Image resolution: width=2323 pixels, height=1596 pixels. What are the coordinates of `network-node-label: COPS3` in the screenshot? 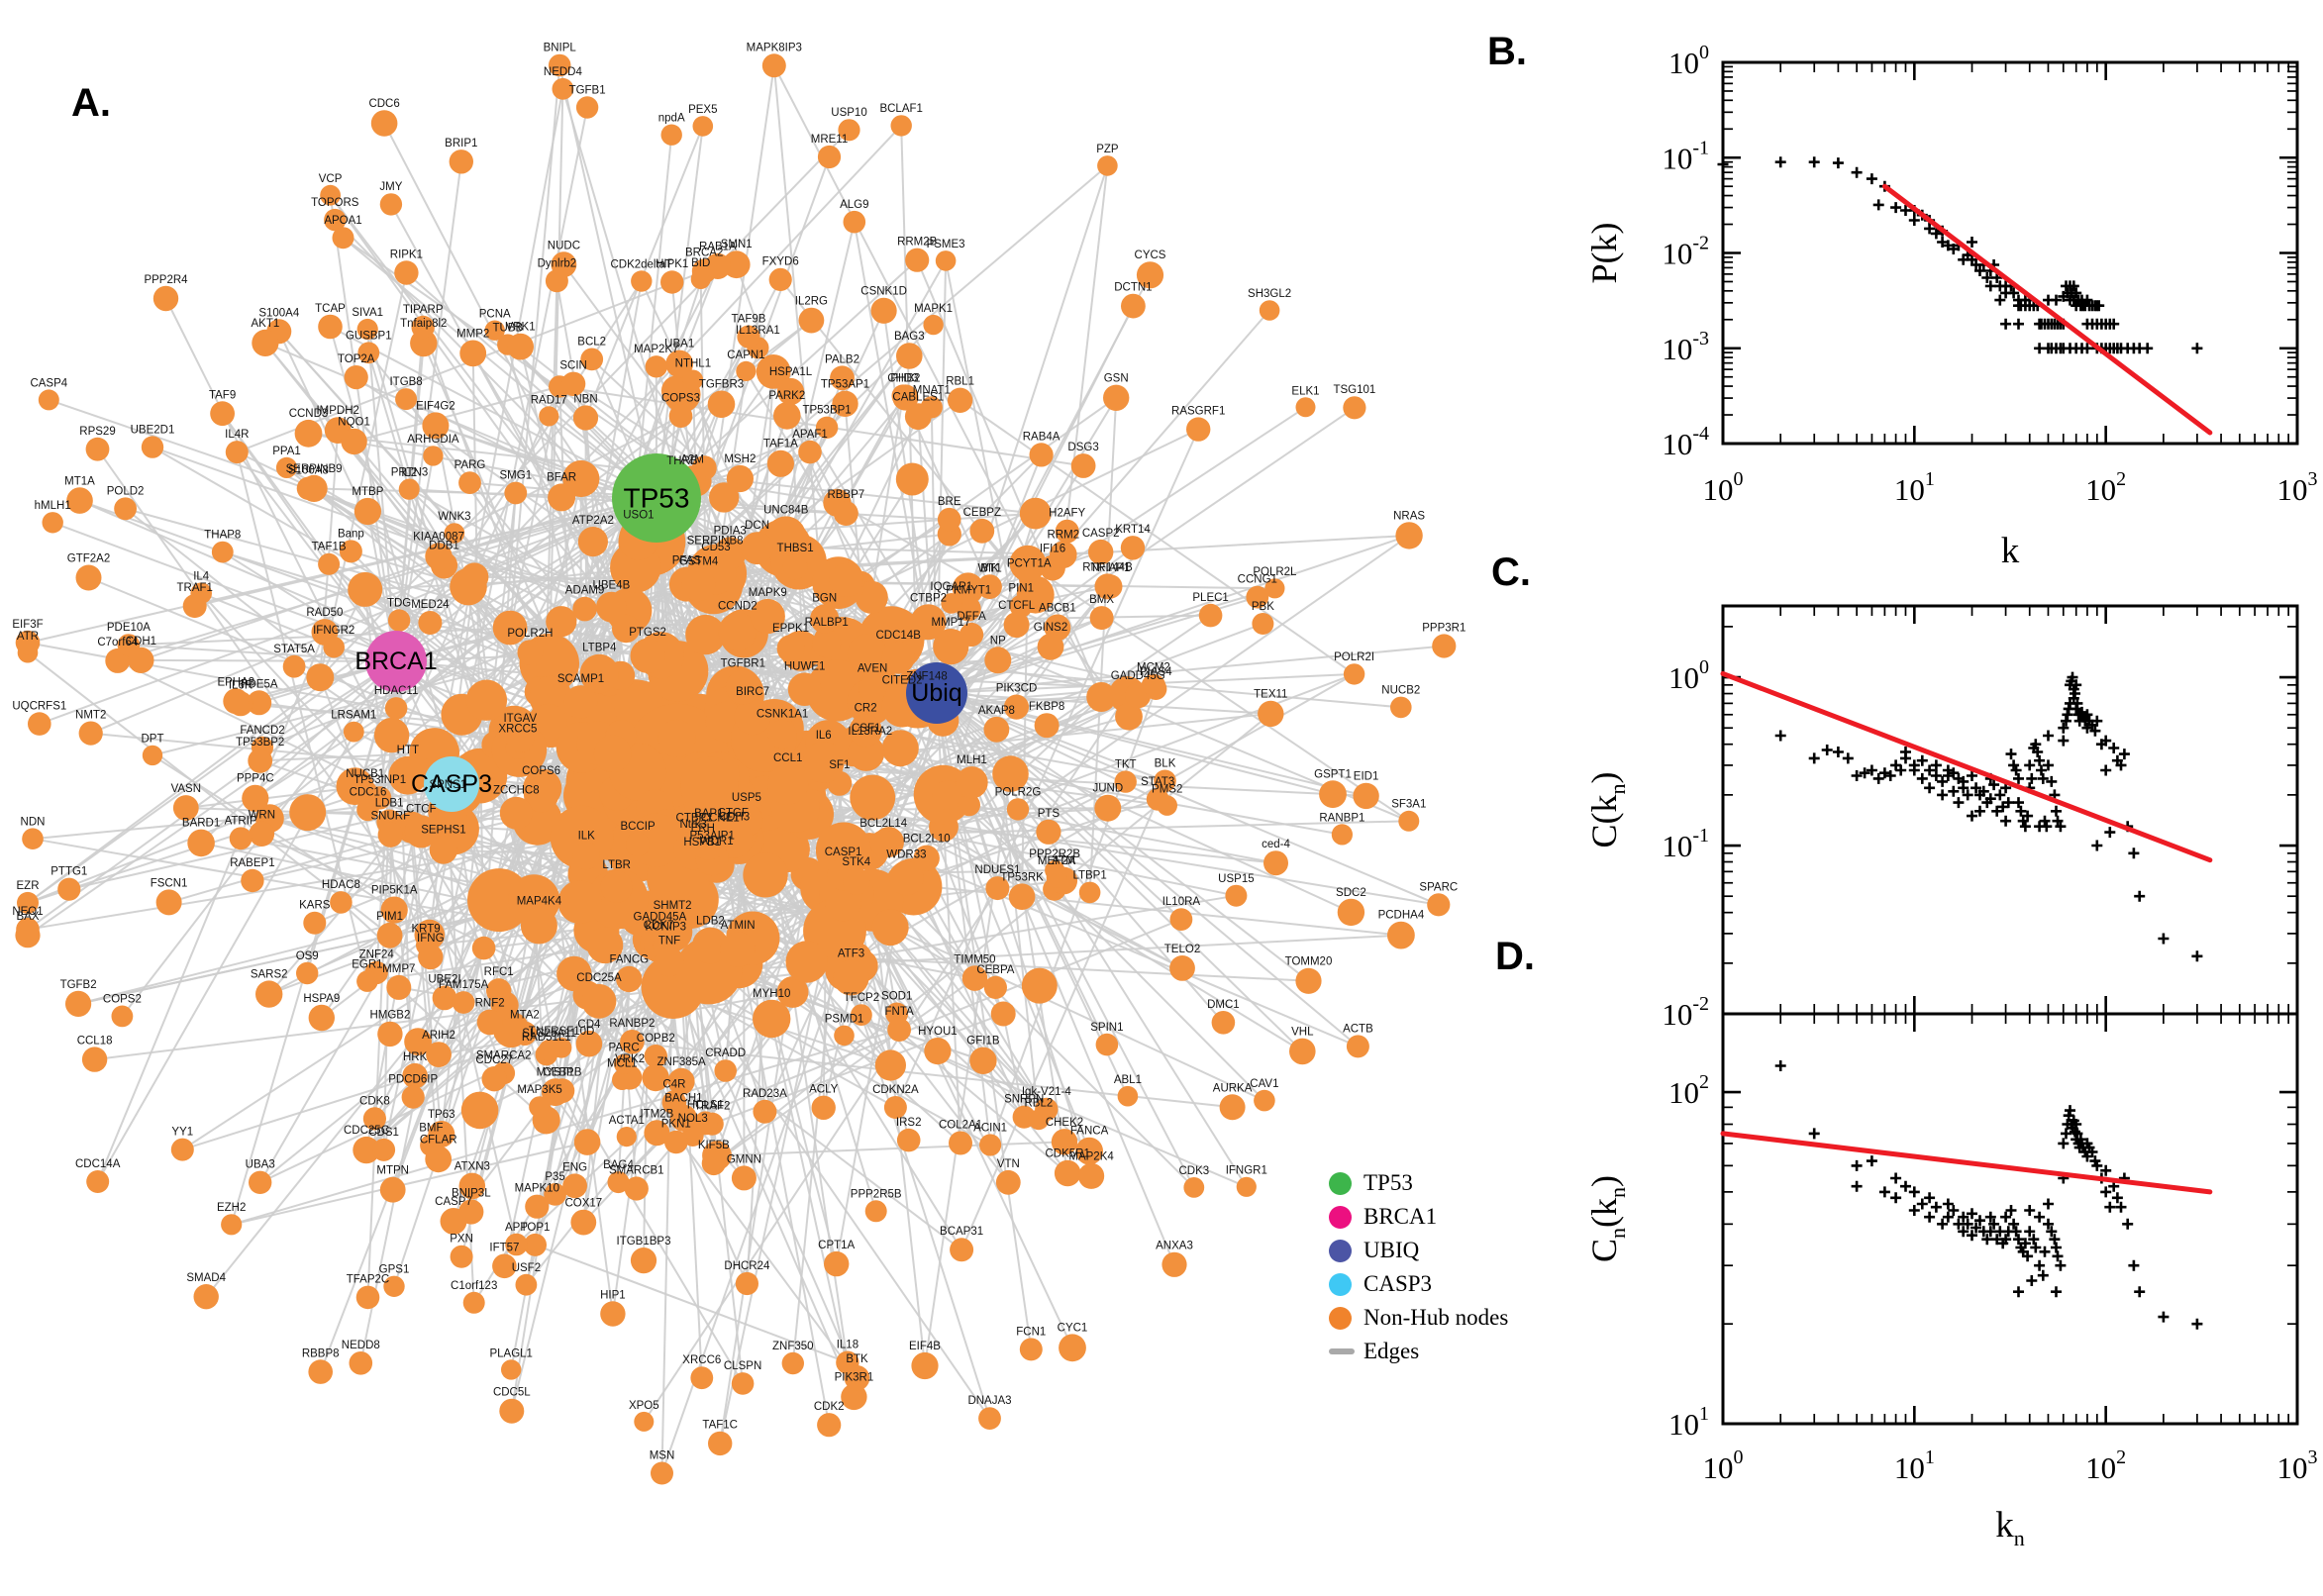 It's located at (680, 398).